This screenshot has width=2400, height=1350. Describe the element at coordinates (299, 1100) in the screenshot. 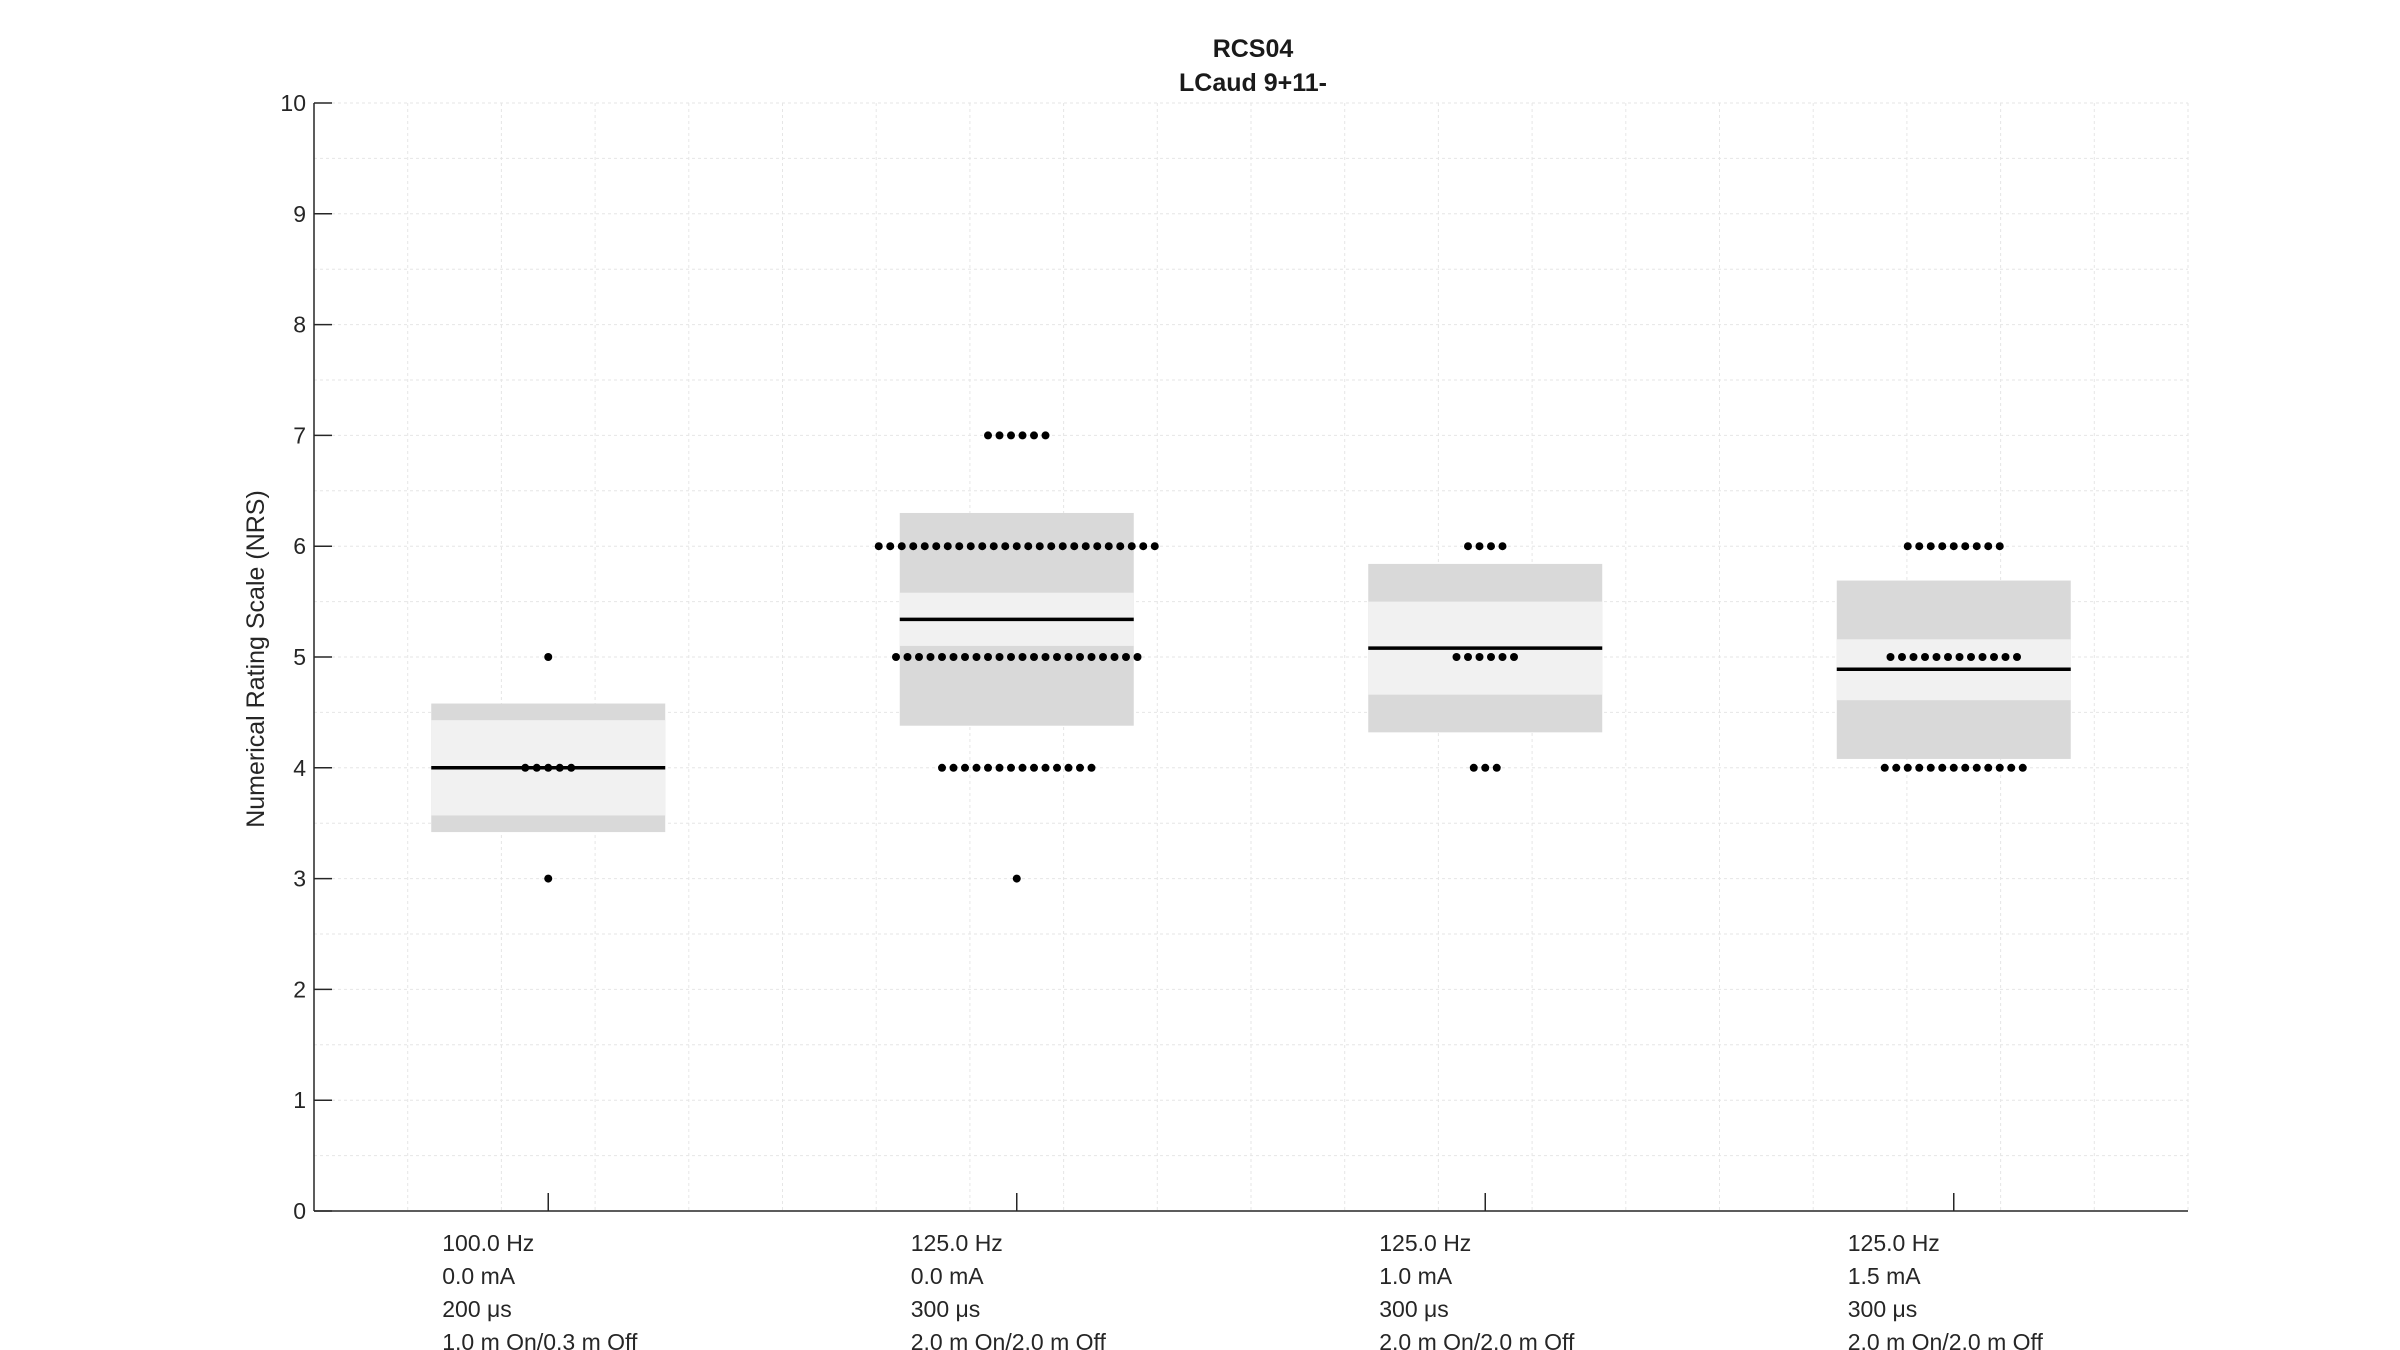

I see `y-tick-label: 1` at that location.